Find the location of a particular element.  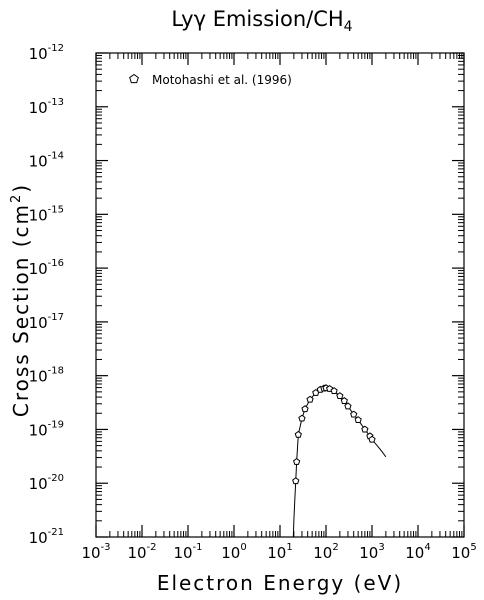

data-markers is located at coordinates (334, 434).